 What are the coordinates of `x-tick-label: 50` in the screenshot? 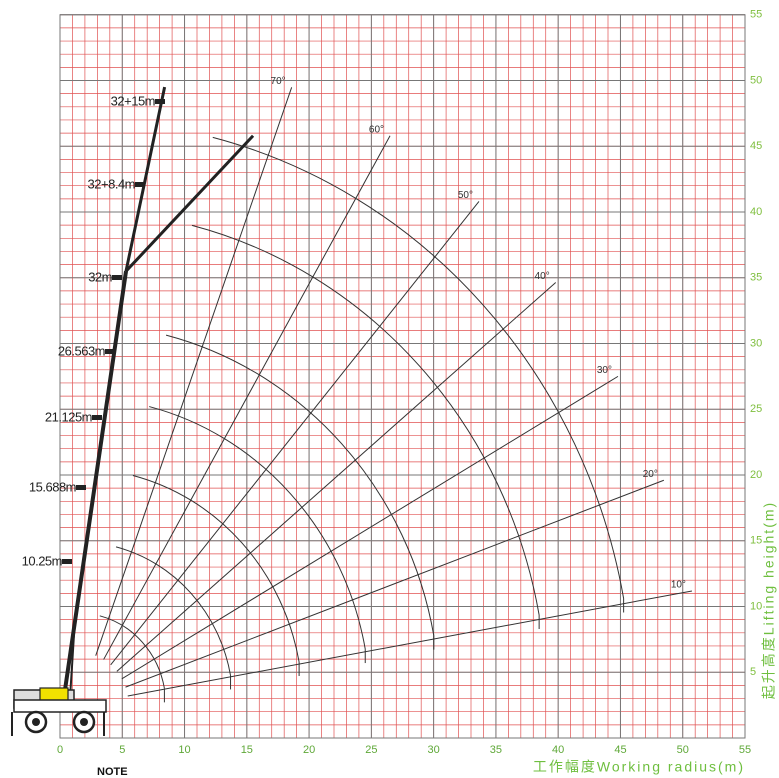 It's located at (683, 750).